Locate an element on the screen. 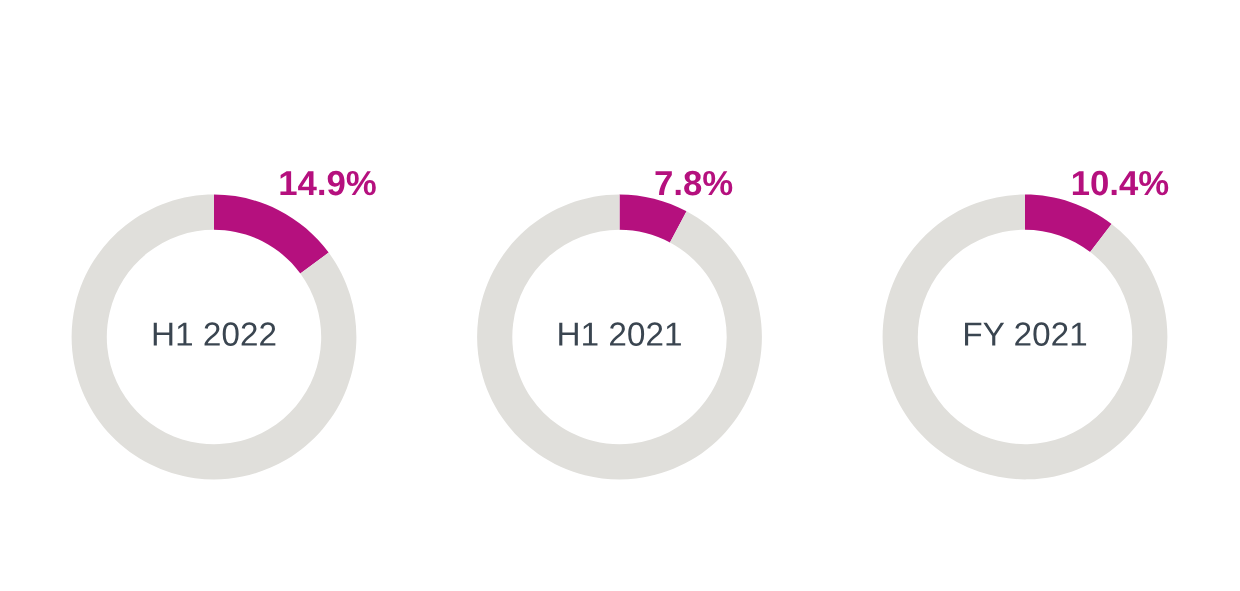  text: H1 2022 is located at coordinates (214, 334).